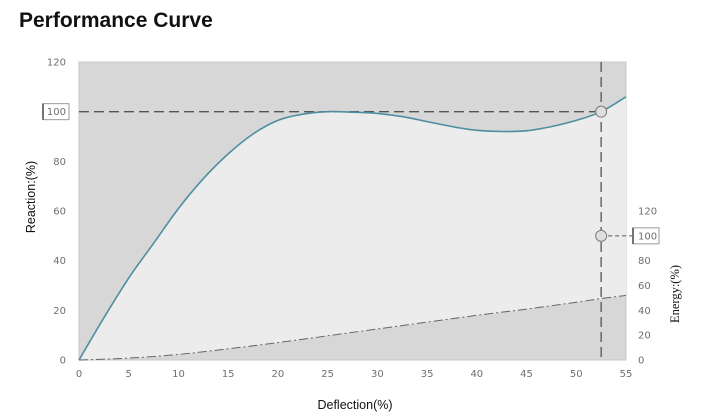 This screenshot has width=705, height=420. What do you see at coordinates (228, 374) in the screenshot?
I see `x-tick-label: 15` at bounding box center [228, 374].